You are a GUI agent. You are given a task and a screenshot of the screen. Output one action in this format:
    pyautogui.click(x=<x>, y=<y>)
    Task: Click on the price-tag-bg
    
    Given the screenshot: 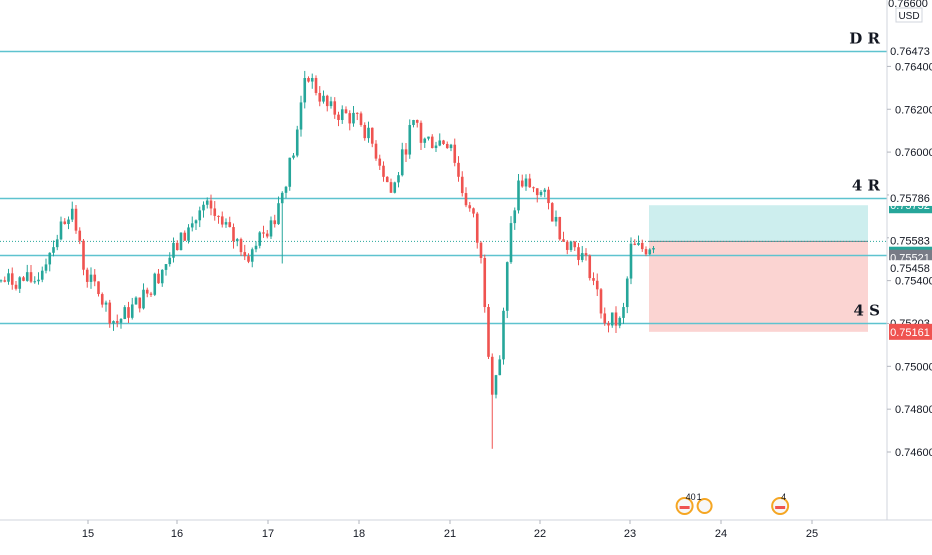 What is the action you would take?
    pyautogui.click(x=910, y=331)
    